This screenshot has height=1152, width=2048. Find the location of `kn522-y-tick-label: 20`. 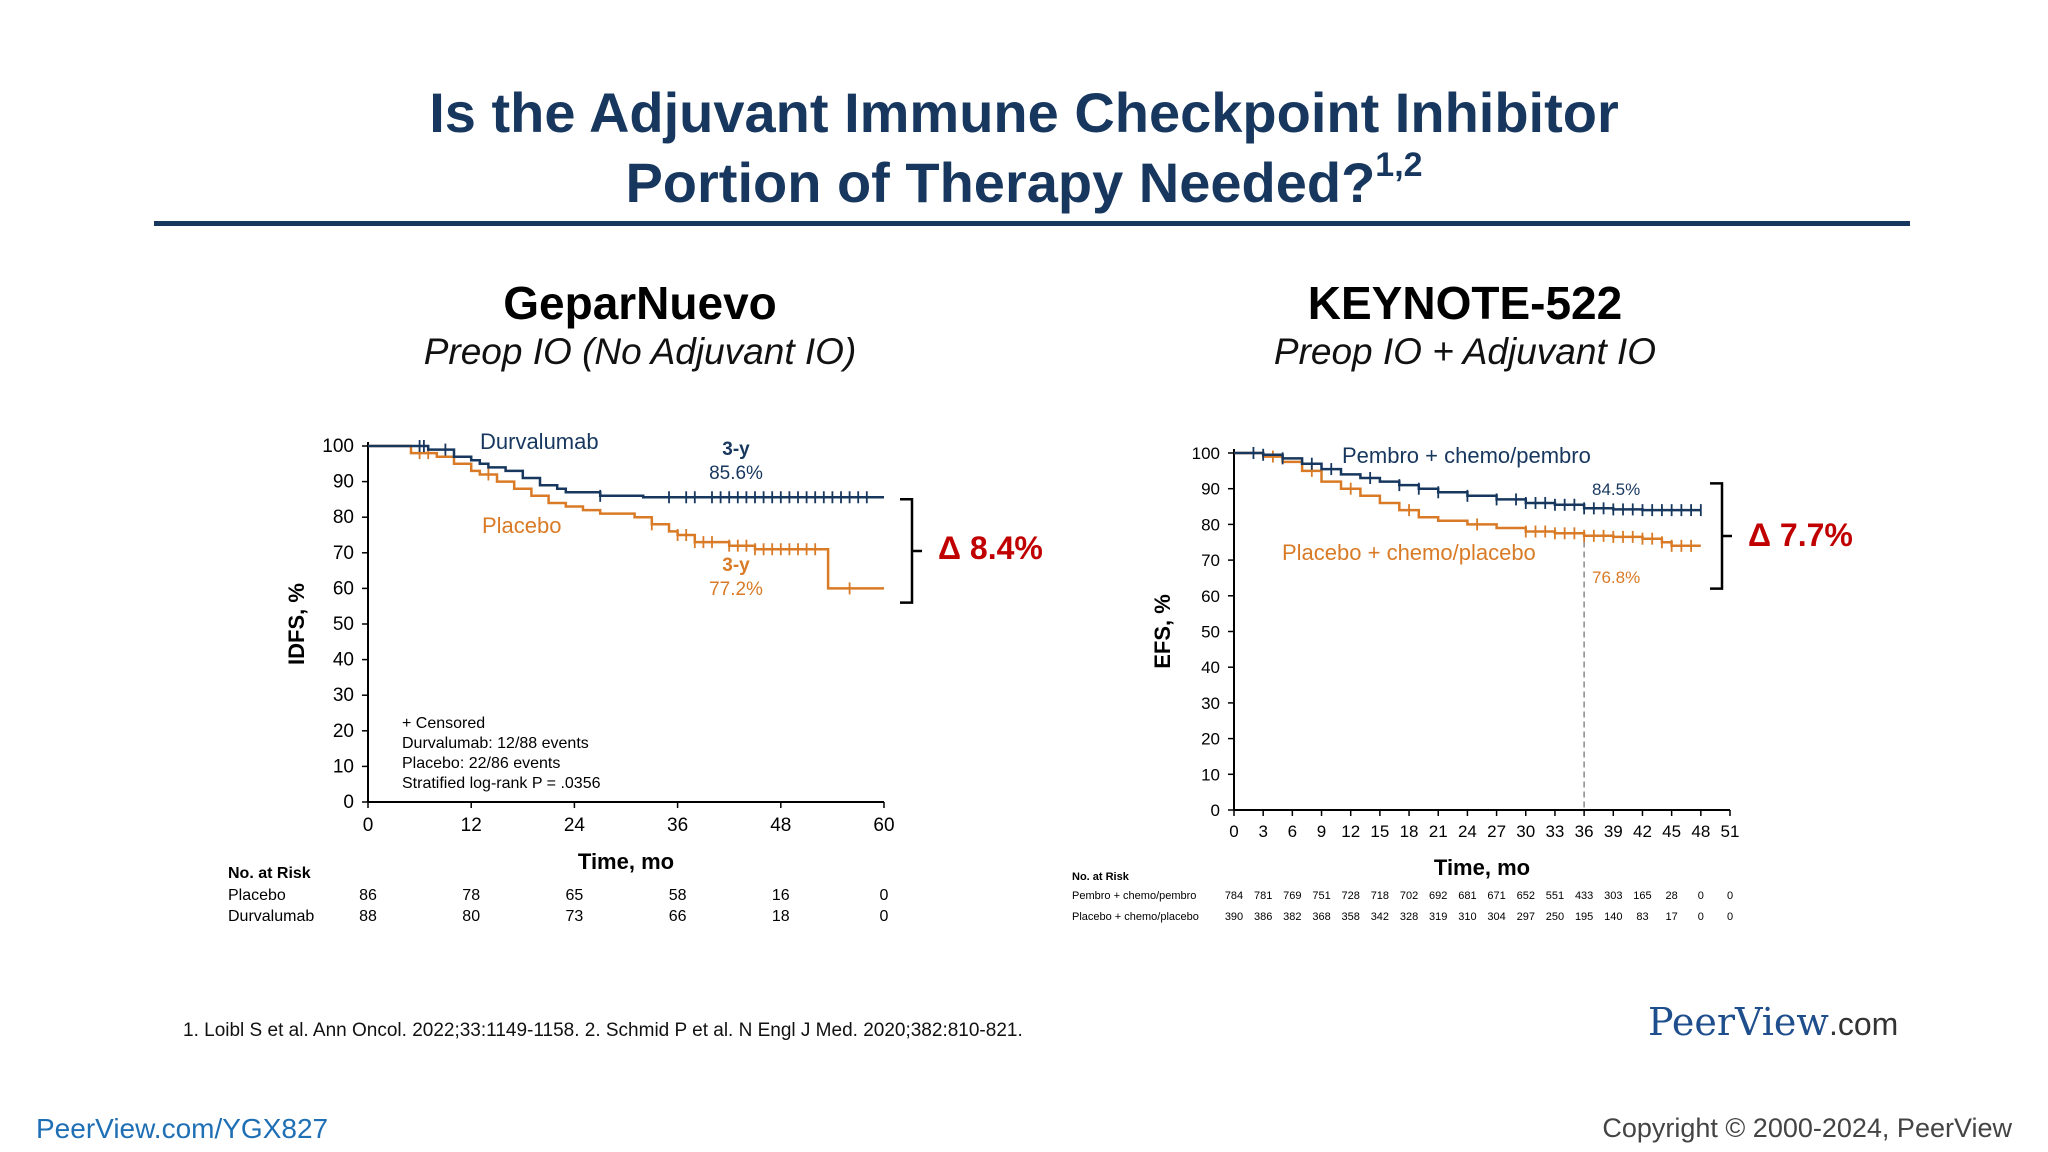

kn522-y-tick-label: 20 is located at coordinates (1210, 739).